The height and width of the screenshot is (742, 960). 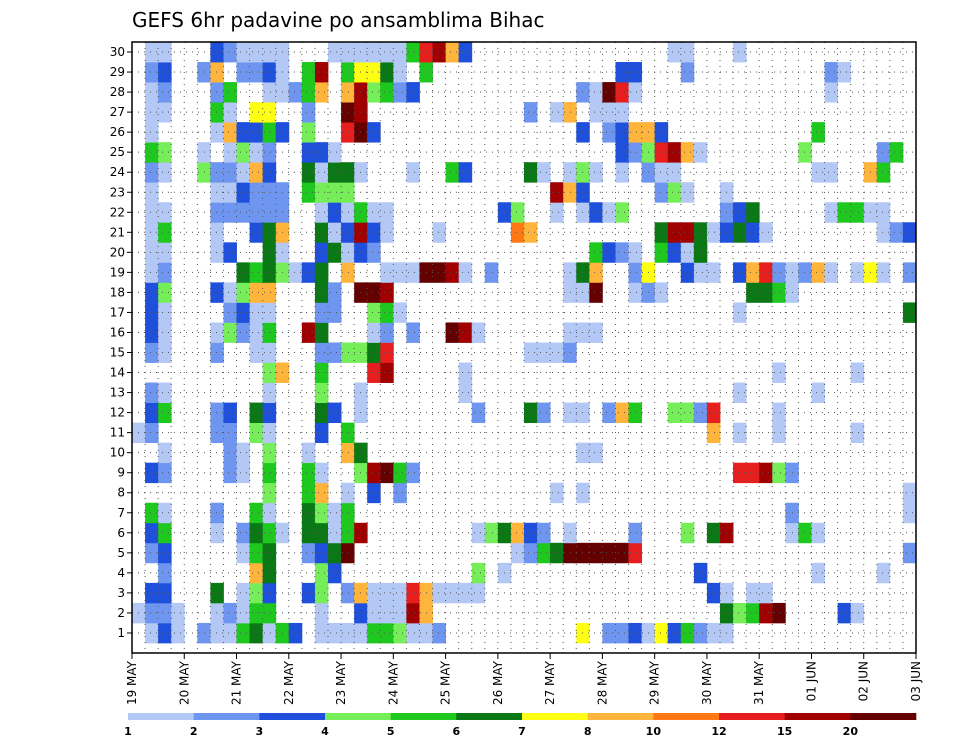 What do you see at coordinates (260, 731) in the screenshot?
I see `legend-label: 3` at bounding box center [260, 731].